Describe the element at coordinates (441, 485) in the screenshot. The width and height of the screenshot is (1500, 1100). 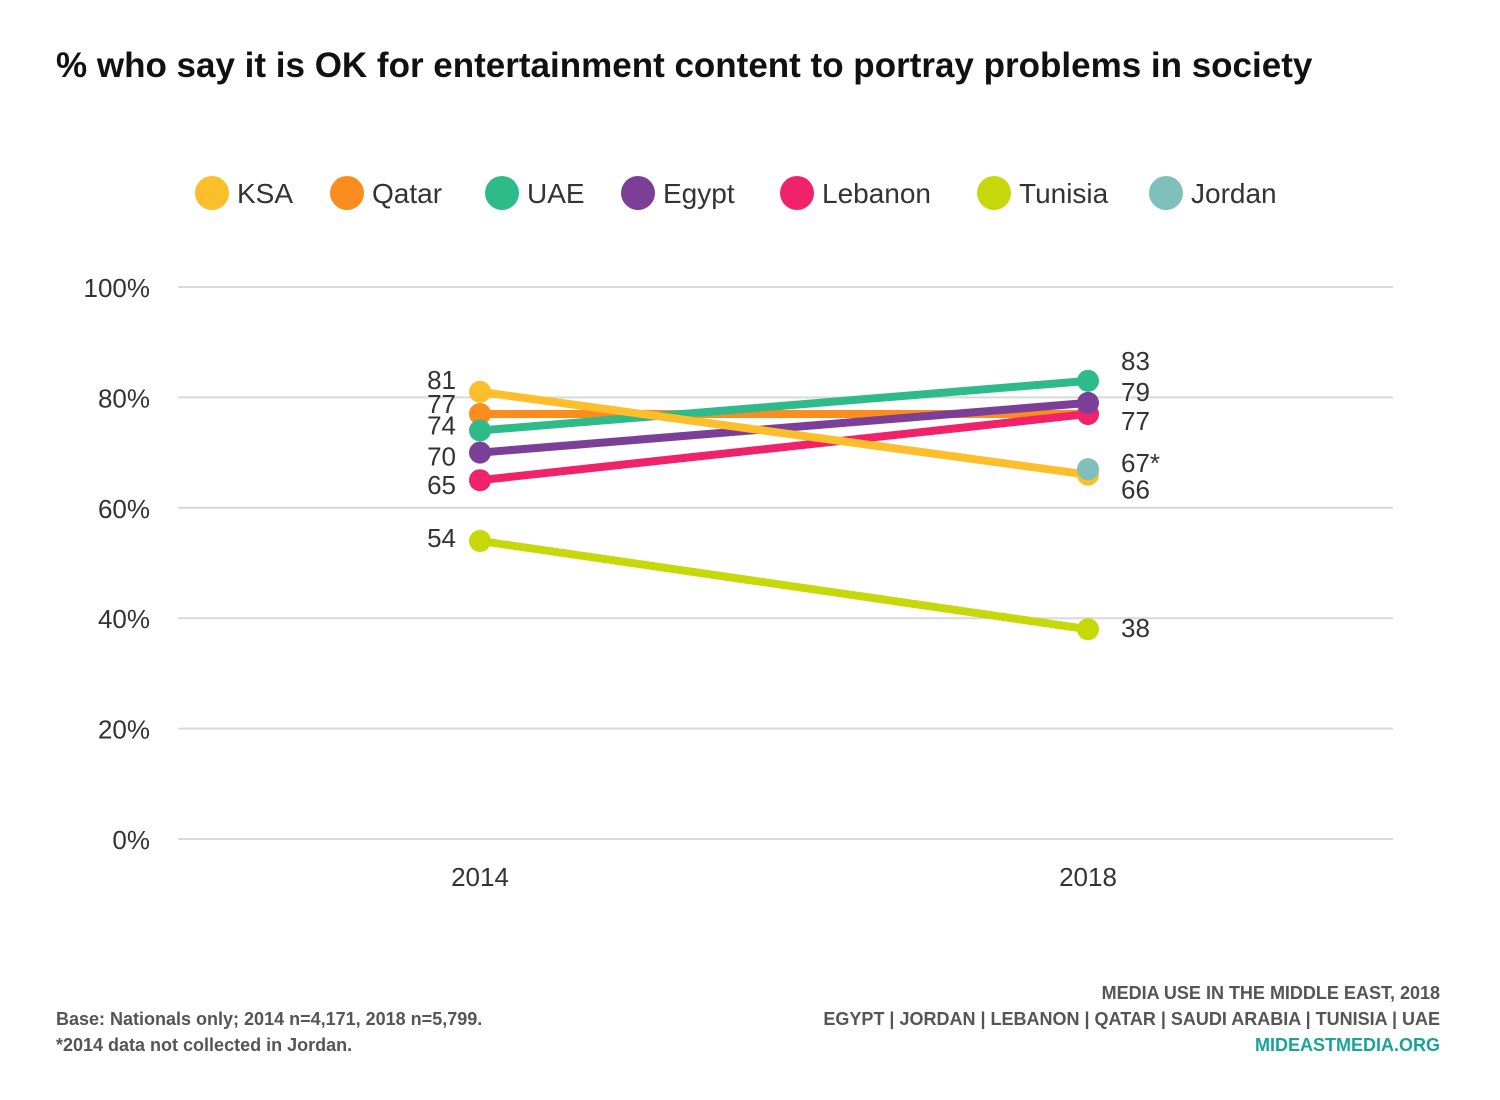
I see `data-label: 65` at that location.